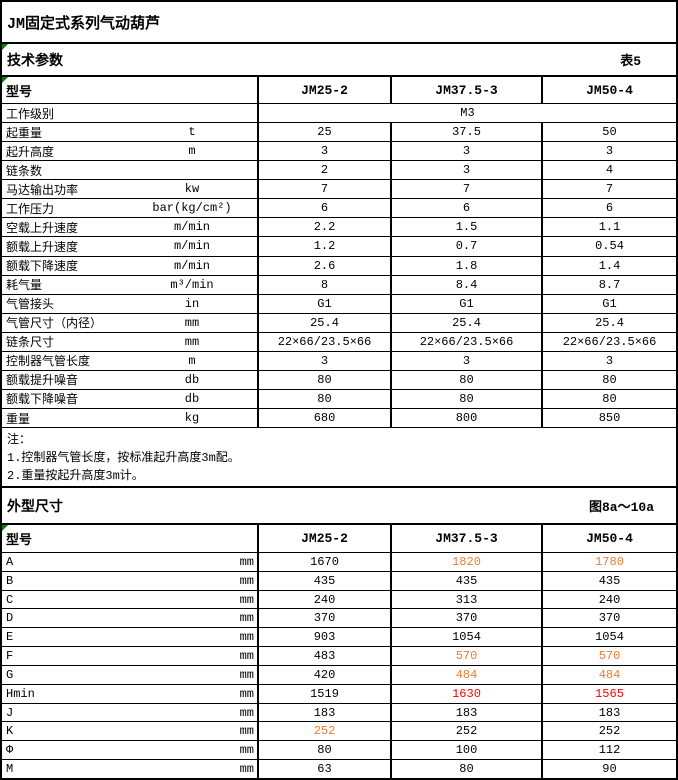  I want to click on cell-value: 1565, so click(608, 693).